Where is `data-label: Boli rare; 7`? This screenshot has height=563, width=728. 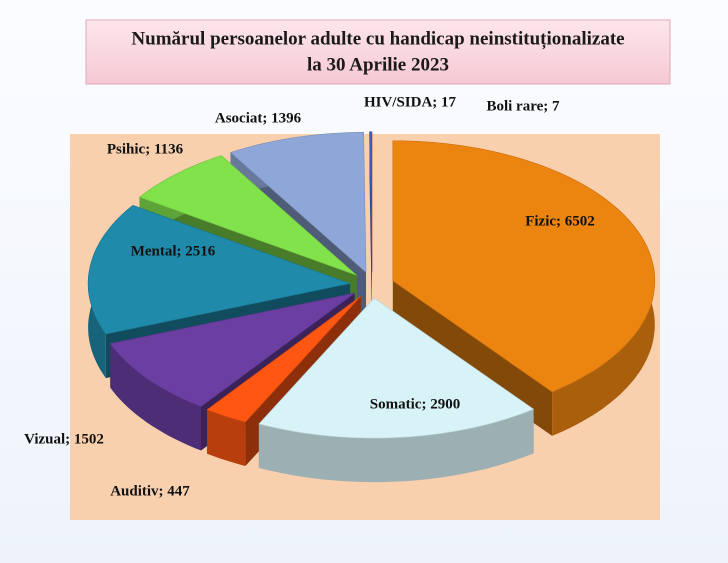
data-label: Boli rare; 7 is located at coordinates (523, 106).